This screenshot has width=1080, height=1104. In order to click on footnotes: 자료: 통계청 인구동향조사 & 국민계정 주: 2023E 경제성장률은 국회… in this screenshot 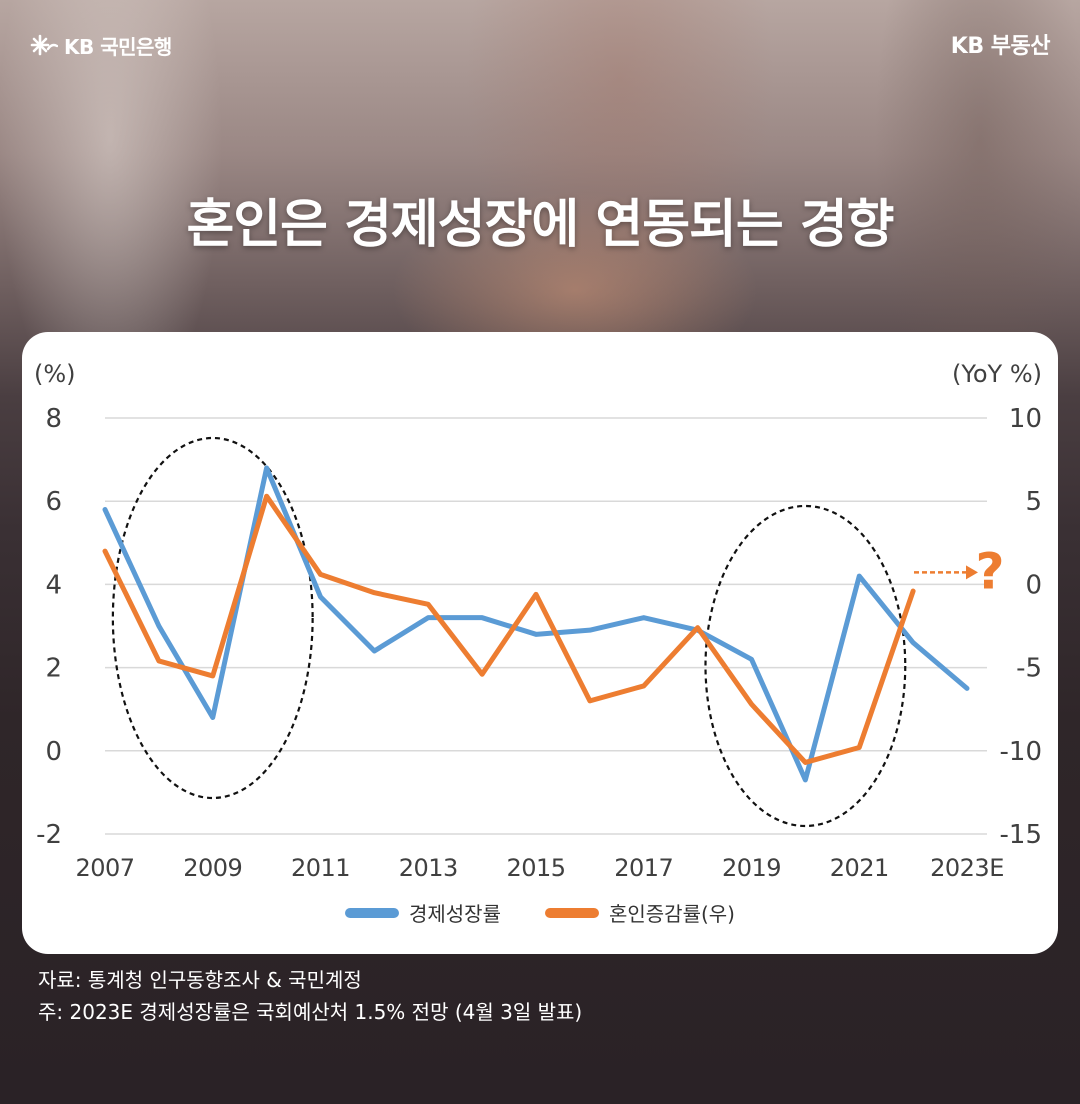, I will do `click(310, 996)`.